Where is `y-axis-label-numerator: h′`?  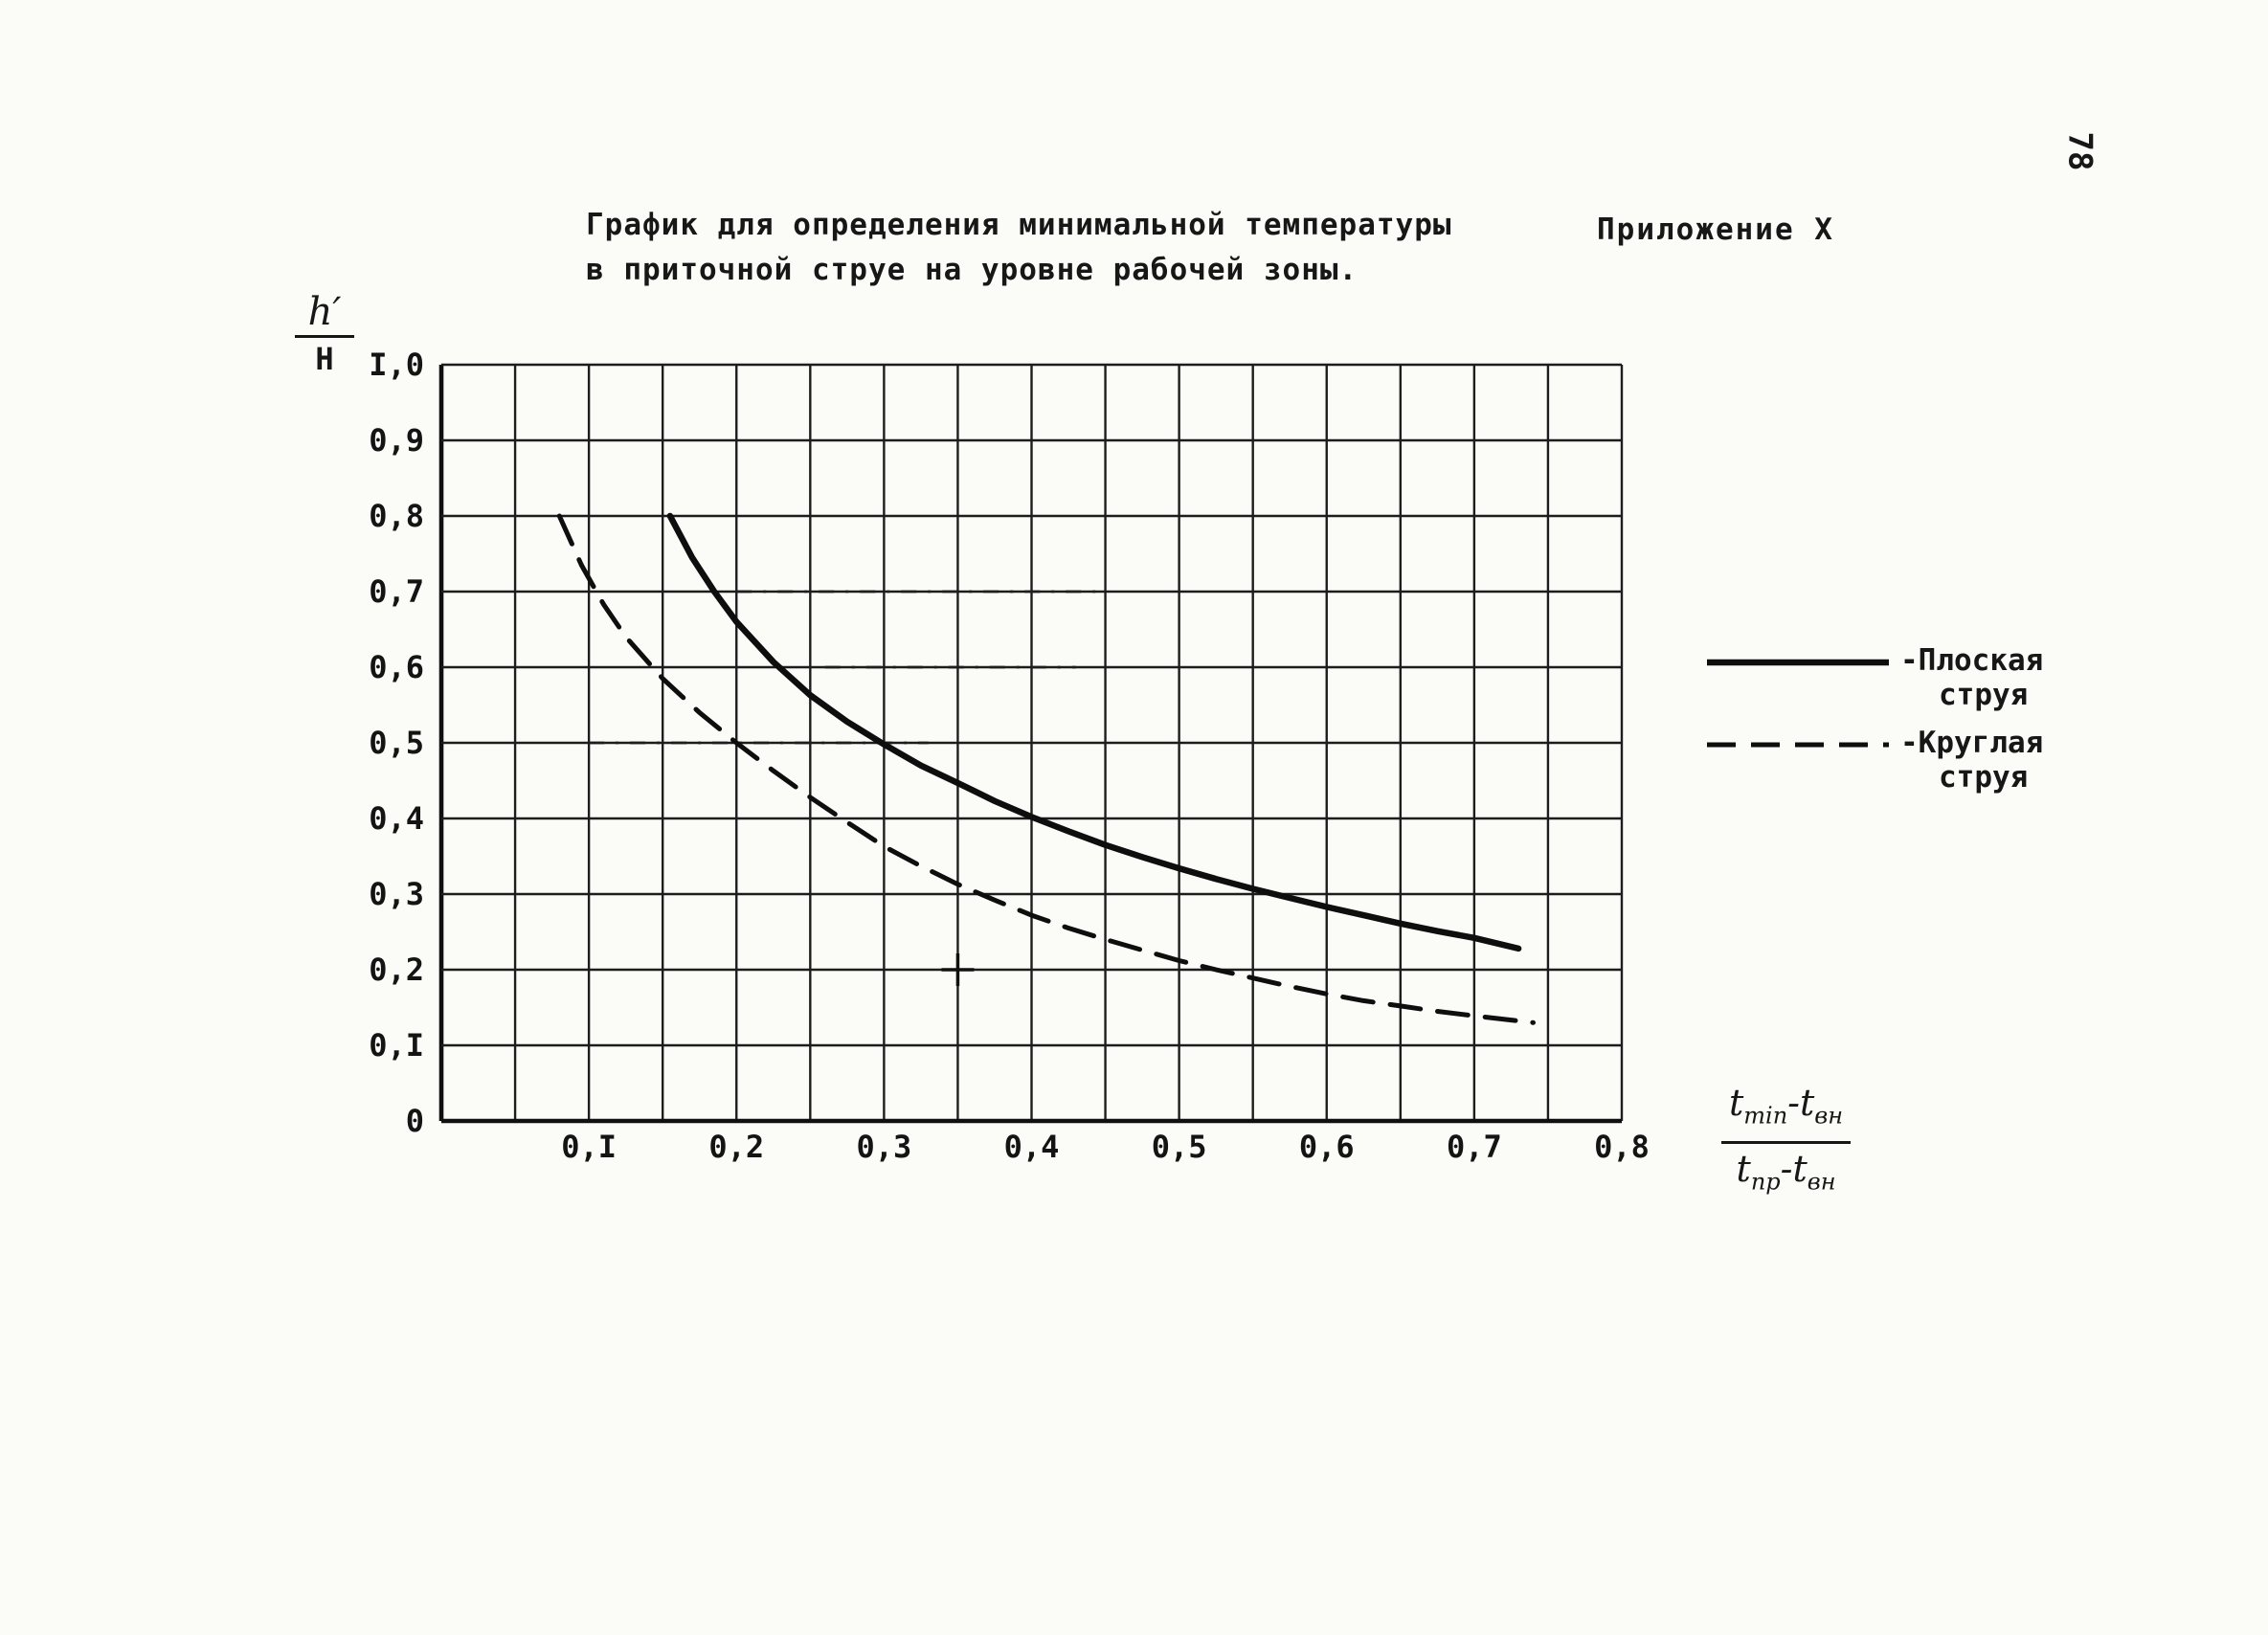
y-axis-label-numerator: h′ is located at coordinates (324, 314).